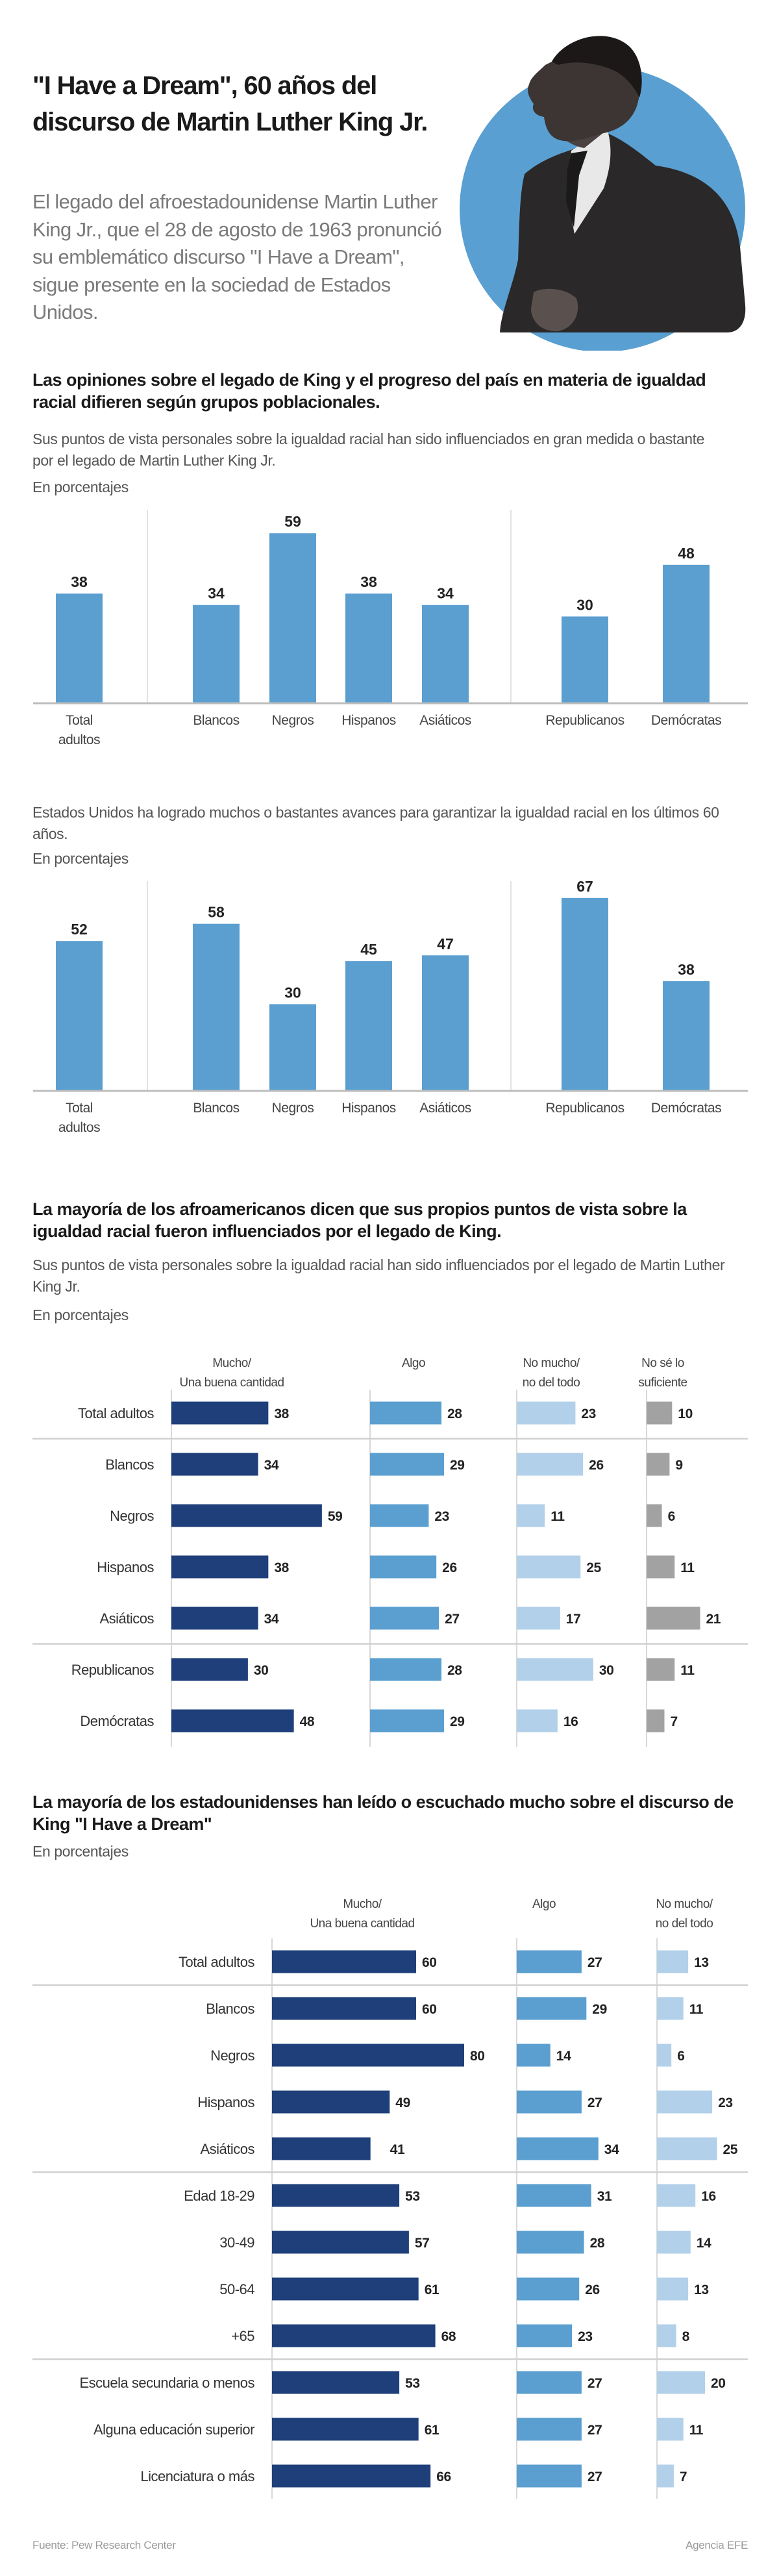  I want to click on agency-credit: Agencia EFE, so click(717, 2545).